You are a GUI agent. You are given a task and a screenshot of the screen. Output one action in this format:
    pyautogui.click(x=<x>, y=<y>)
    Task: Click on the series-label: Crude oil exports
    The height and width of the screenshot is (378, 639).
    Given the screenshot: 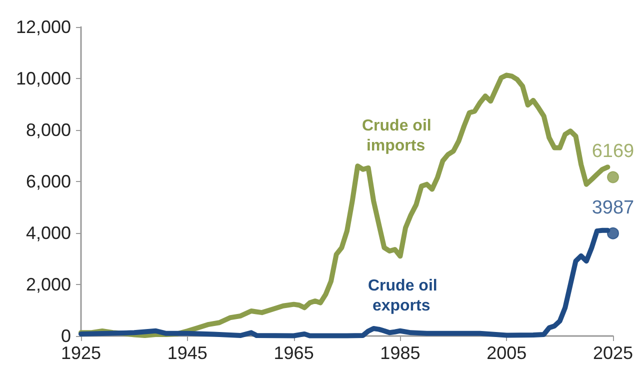 What is the action you would take?
    pyautogui.click(x=403, y=296)
    